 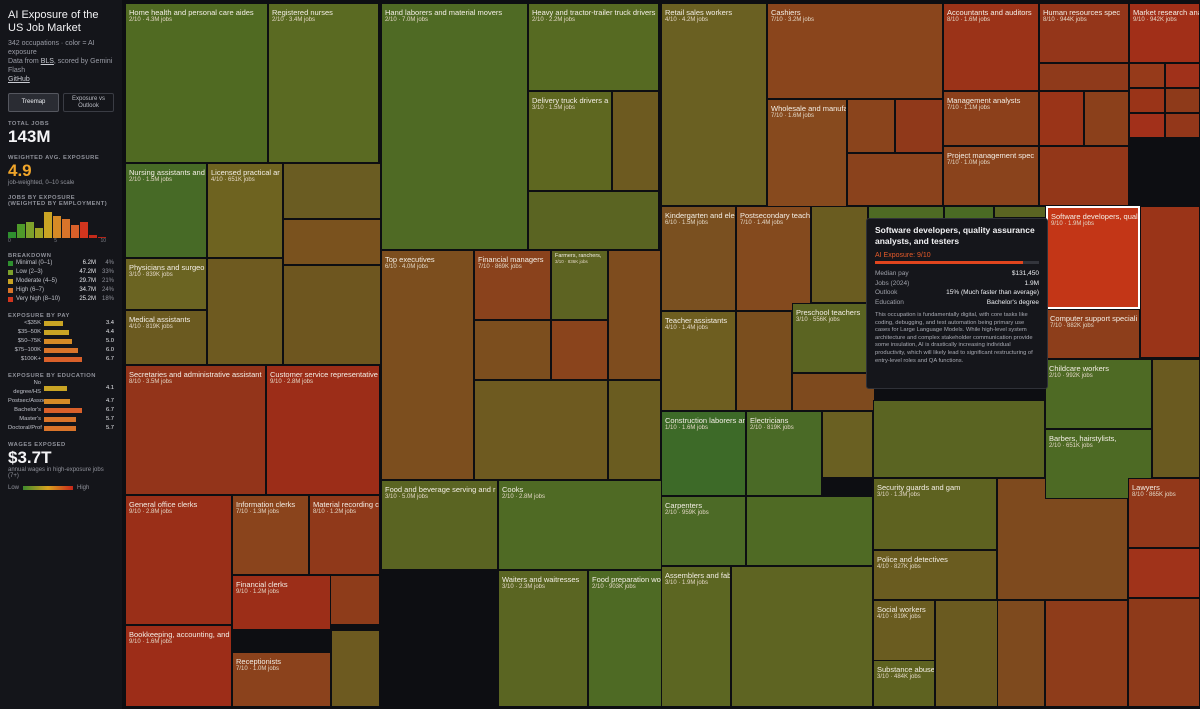 I want to click on occupation-cell: Teacher assistants 4/10 · 1.4M jobs, so click(x=698, y=361).